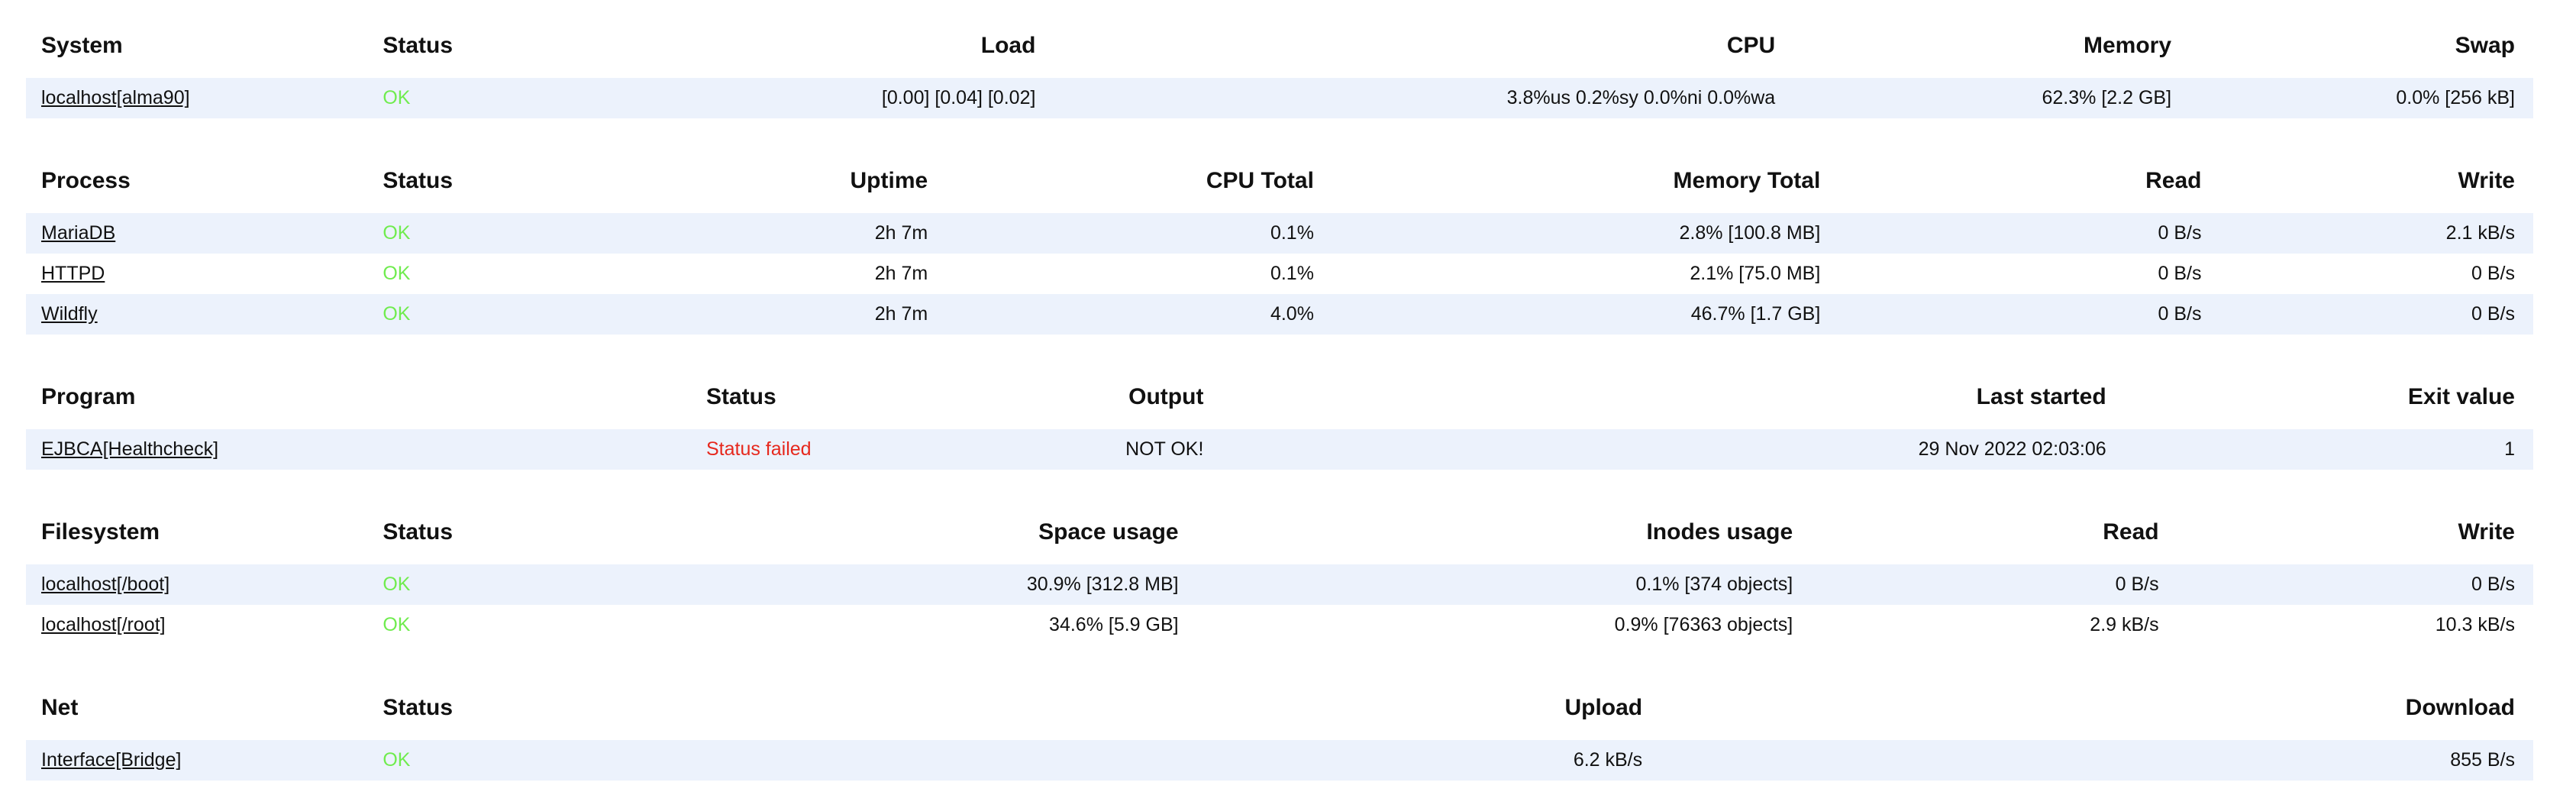 The height and width of the screenshot is (808, 2576). Describe the element at coordinates (115, 97) in the screenshot. I see `service-link-localhost-alma90: localhost[alma90]` at that location.